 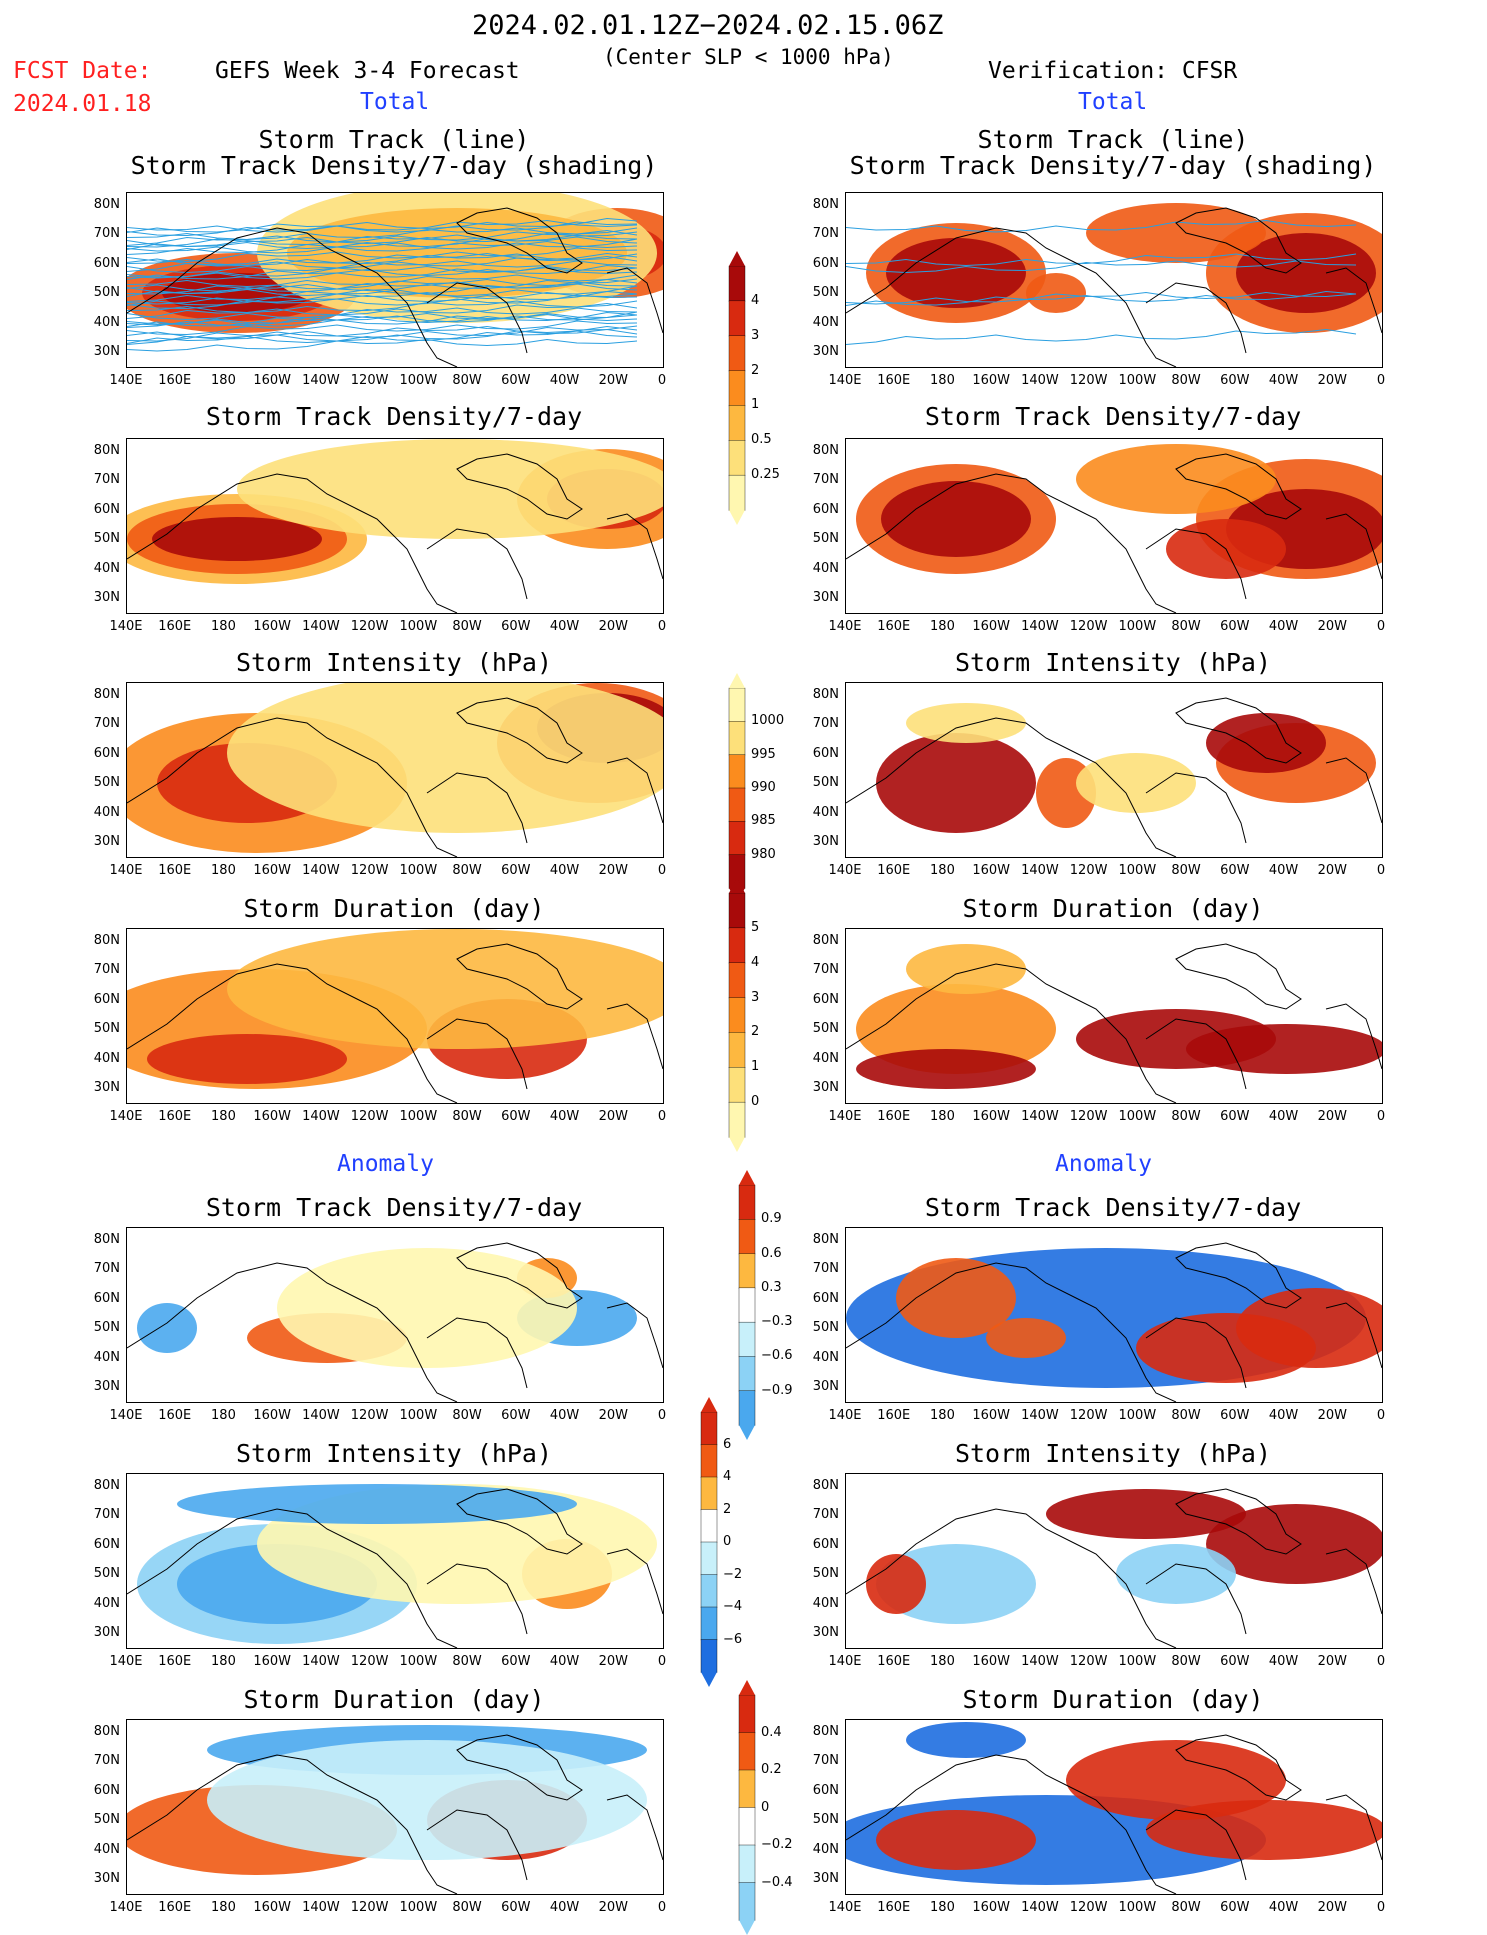 What do you see at coordinates (395, 102) in the screenshot?
I see `total-label-left: Total` at bounding box center [395, 102].